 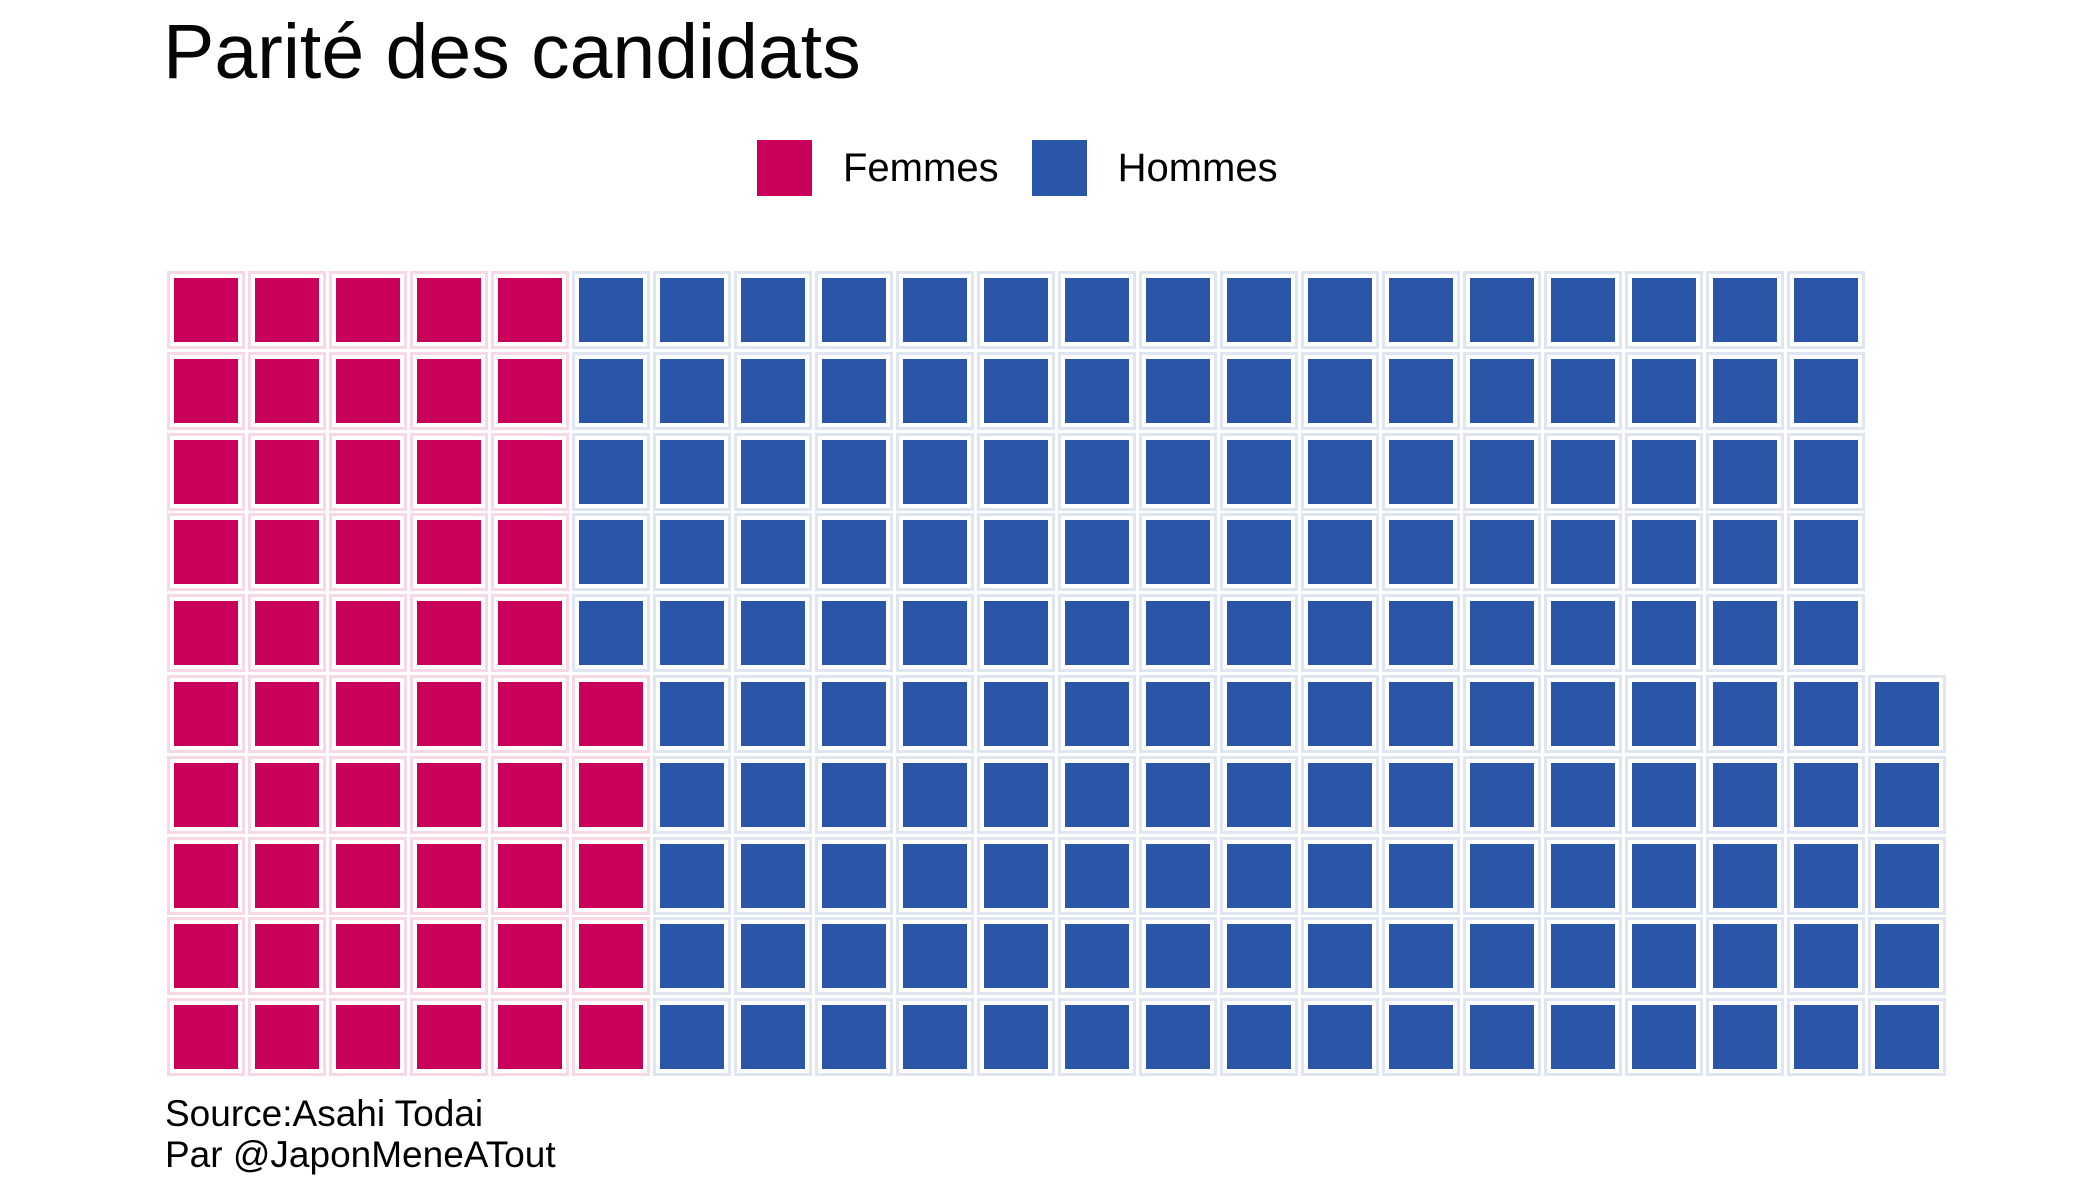 I want to click on legend-swatch-hommes, so click(x=1059, y=168).